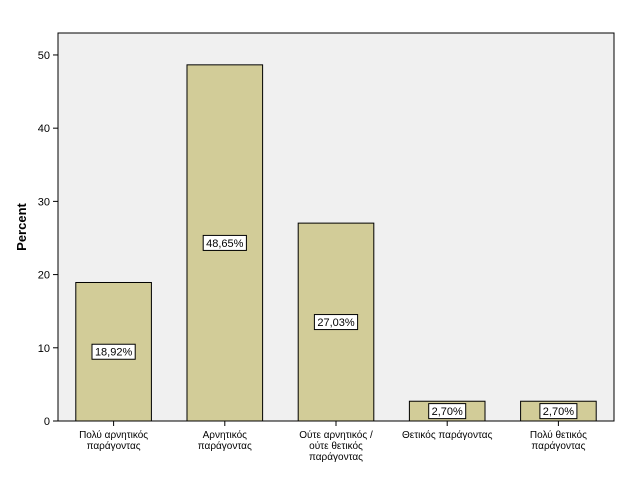 The height and width of the screenshot is (501, 626). I want to click on y-tick-label: 40, so click(44, 129).